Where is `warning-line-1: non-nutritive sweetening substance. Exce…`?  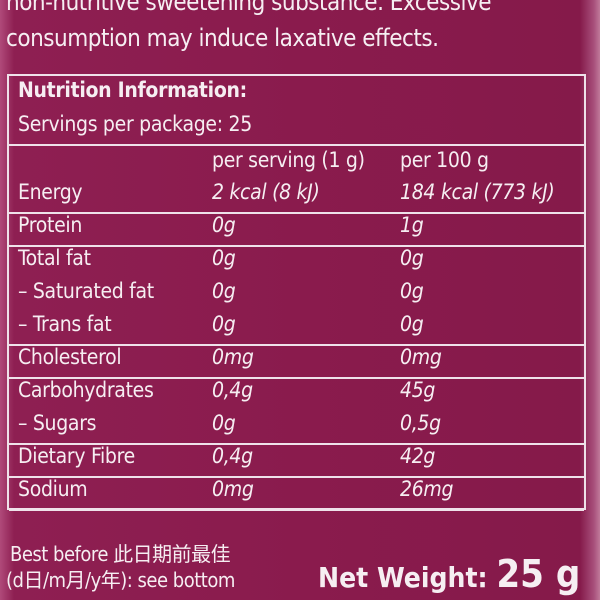
warning-line-1: non-nutritive sweetening substance. Exce… is located at coordinates (249, 8).